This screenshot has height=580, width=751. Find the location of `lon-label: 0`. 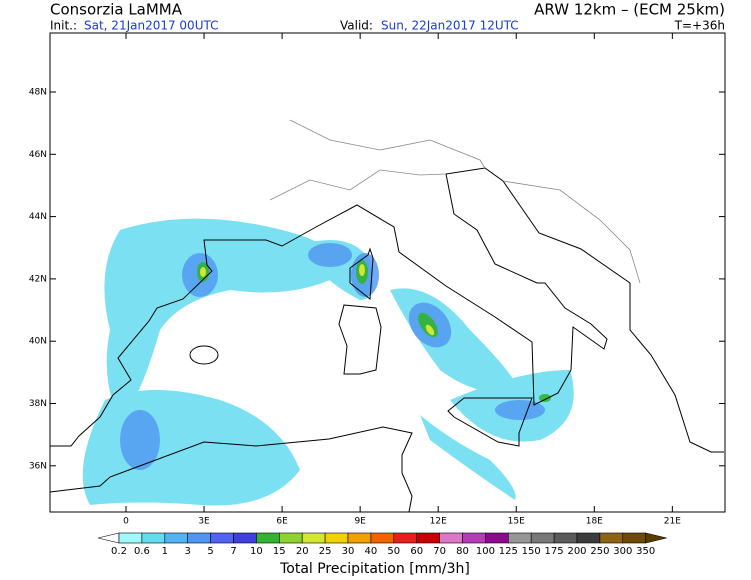

lon-label: 0 is located at coordinates (126, 522).